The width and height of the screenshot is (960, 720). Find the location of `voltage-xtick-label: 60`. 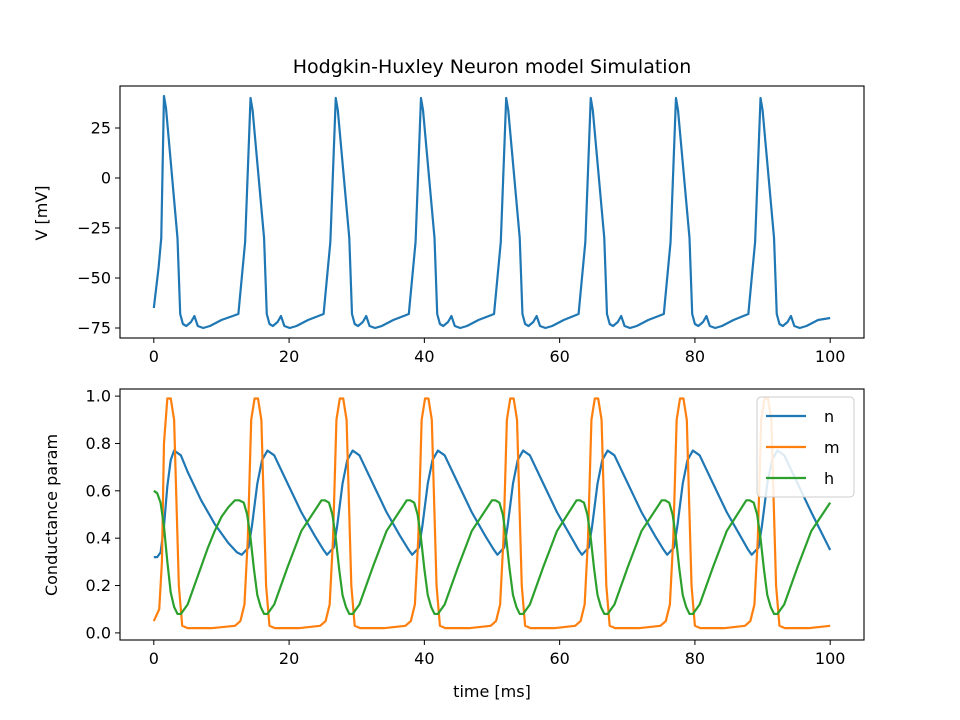

voltage-xtick-label: 60 is located at coordinates (559, 356).